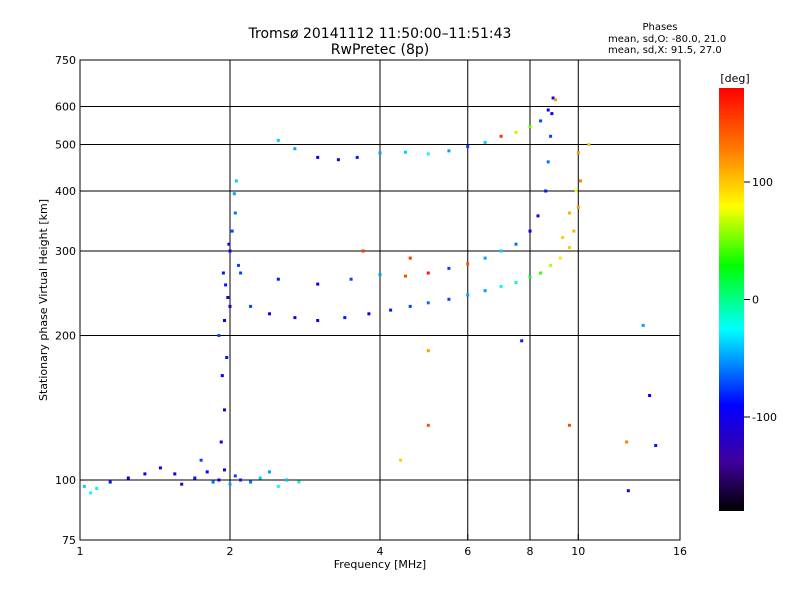 This screenshot has width=800, height=600. I want to click on x-axis-ticks: 1 2 4 6 8 10 16, so click(382, 546).